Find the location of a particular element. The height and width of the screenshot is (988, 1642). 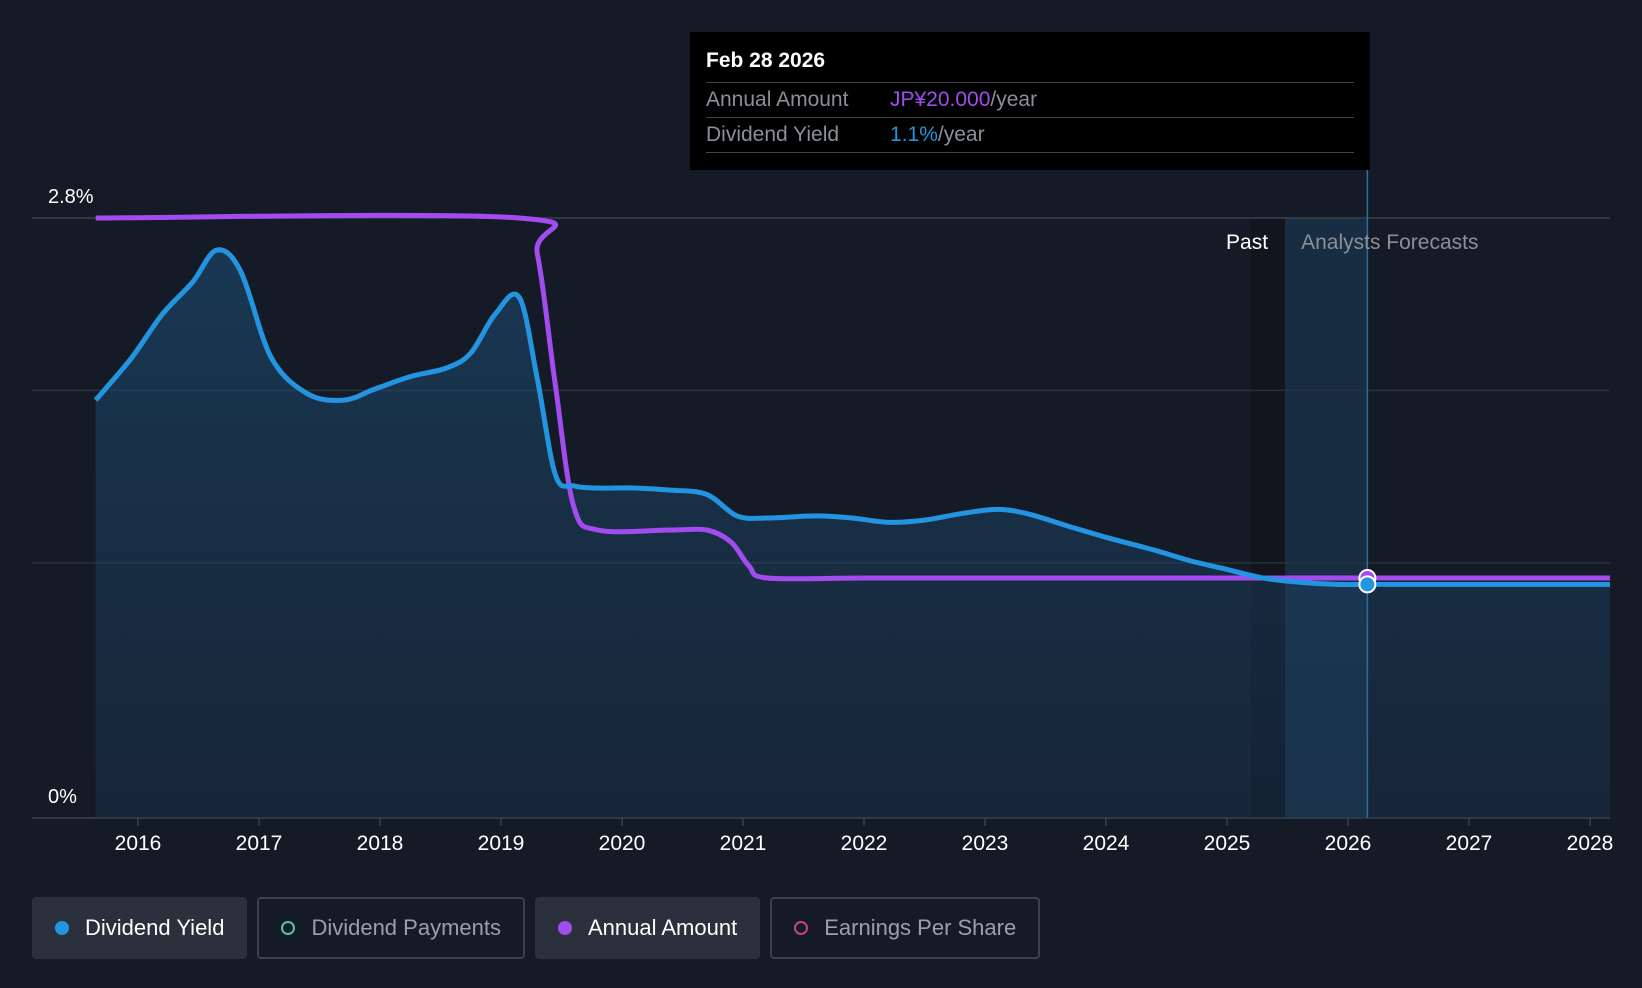

x-tick-label-2028: 2028 is located at coordinates (1590, 843).